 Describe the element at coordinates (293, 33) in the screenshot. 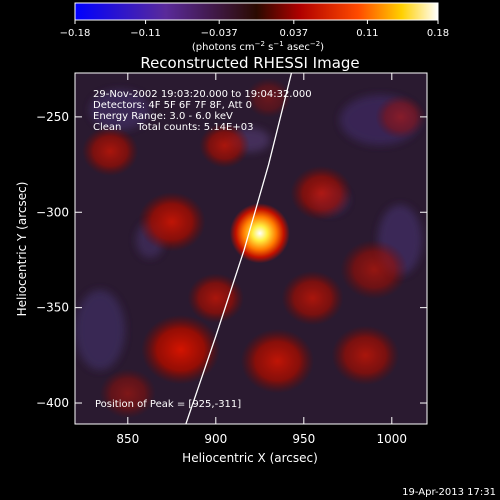

I see `colorbar-tick-label: 0.037` at that location.